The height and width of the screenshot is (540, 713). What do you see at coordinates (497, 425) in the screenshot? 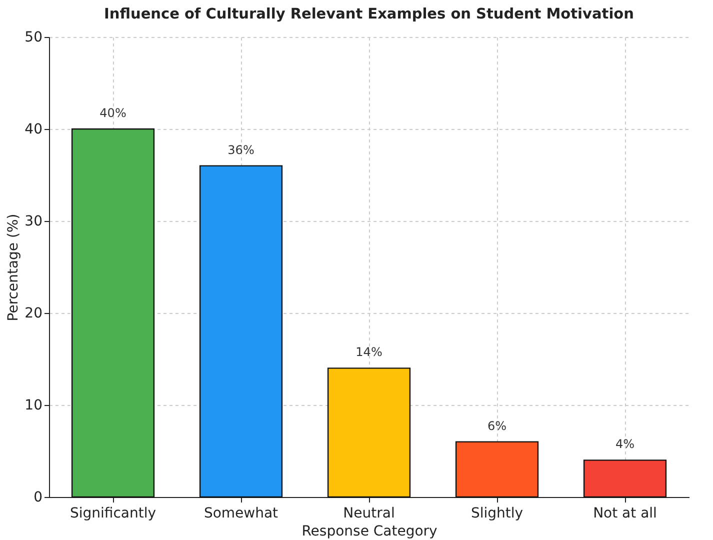
I see `data-label: 6%` at bounding box center [497, 425].